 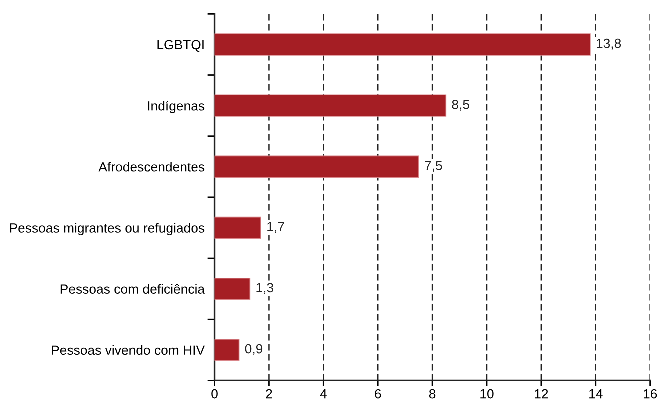 I want to click on y-tick-label: Indígenas, so click(x=176, y=107).